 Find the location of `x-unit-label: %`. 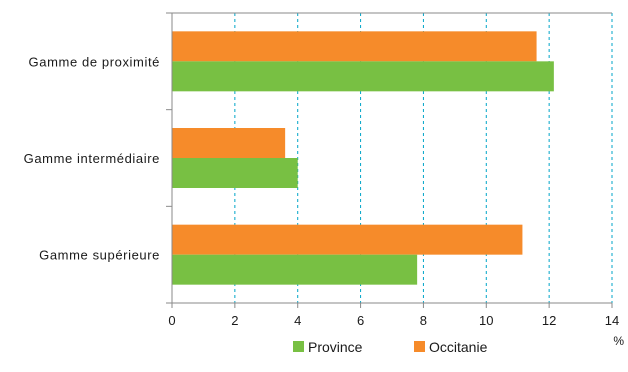

x-unit-label: % is located at coordinates (618, 341).